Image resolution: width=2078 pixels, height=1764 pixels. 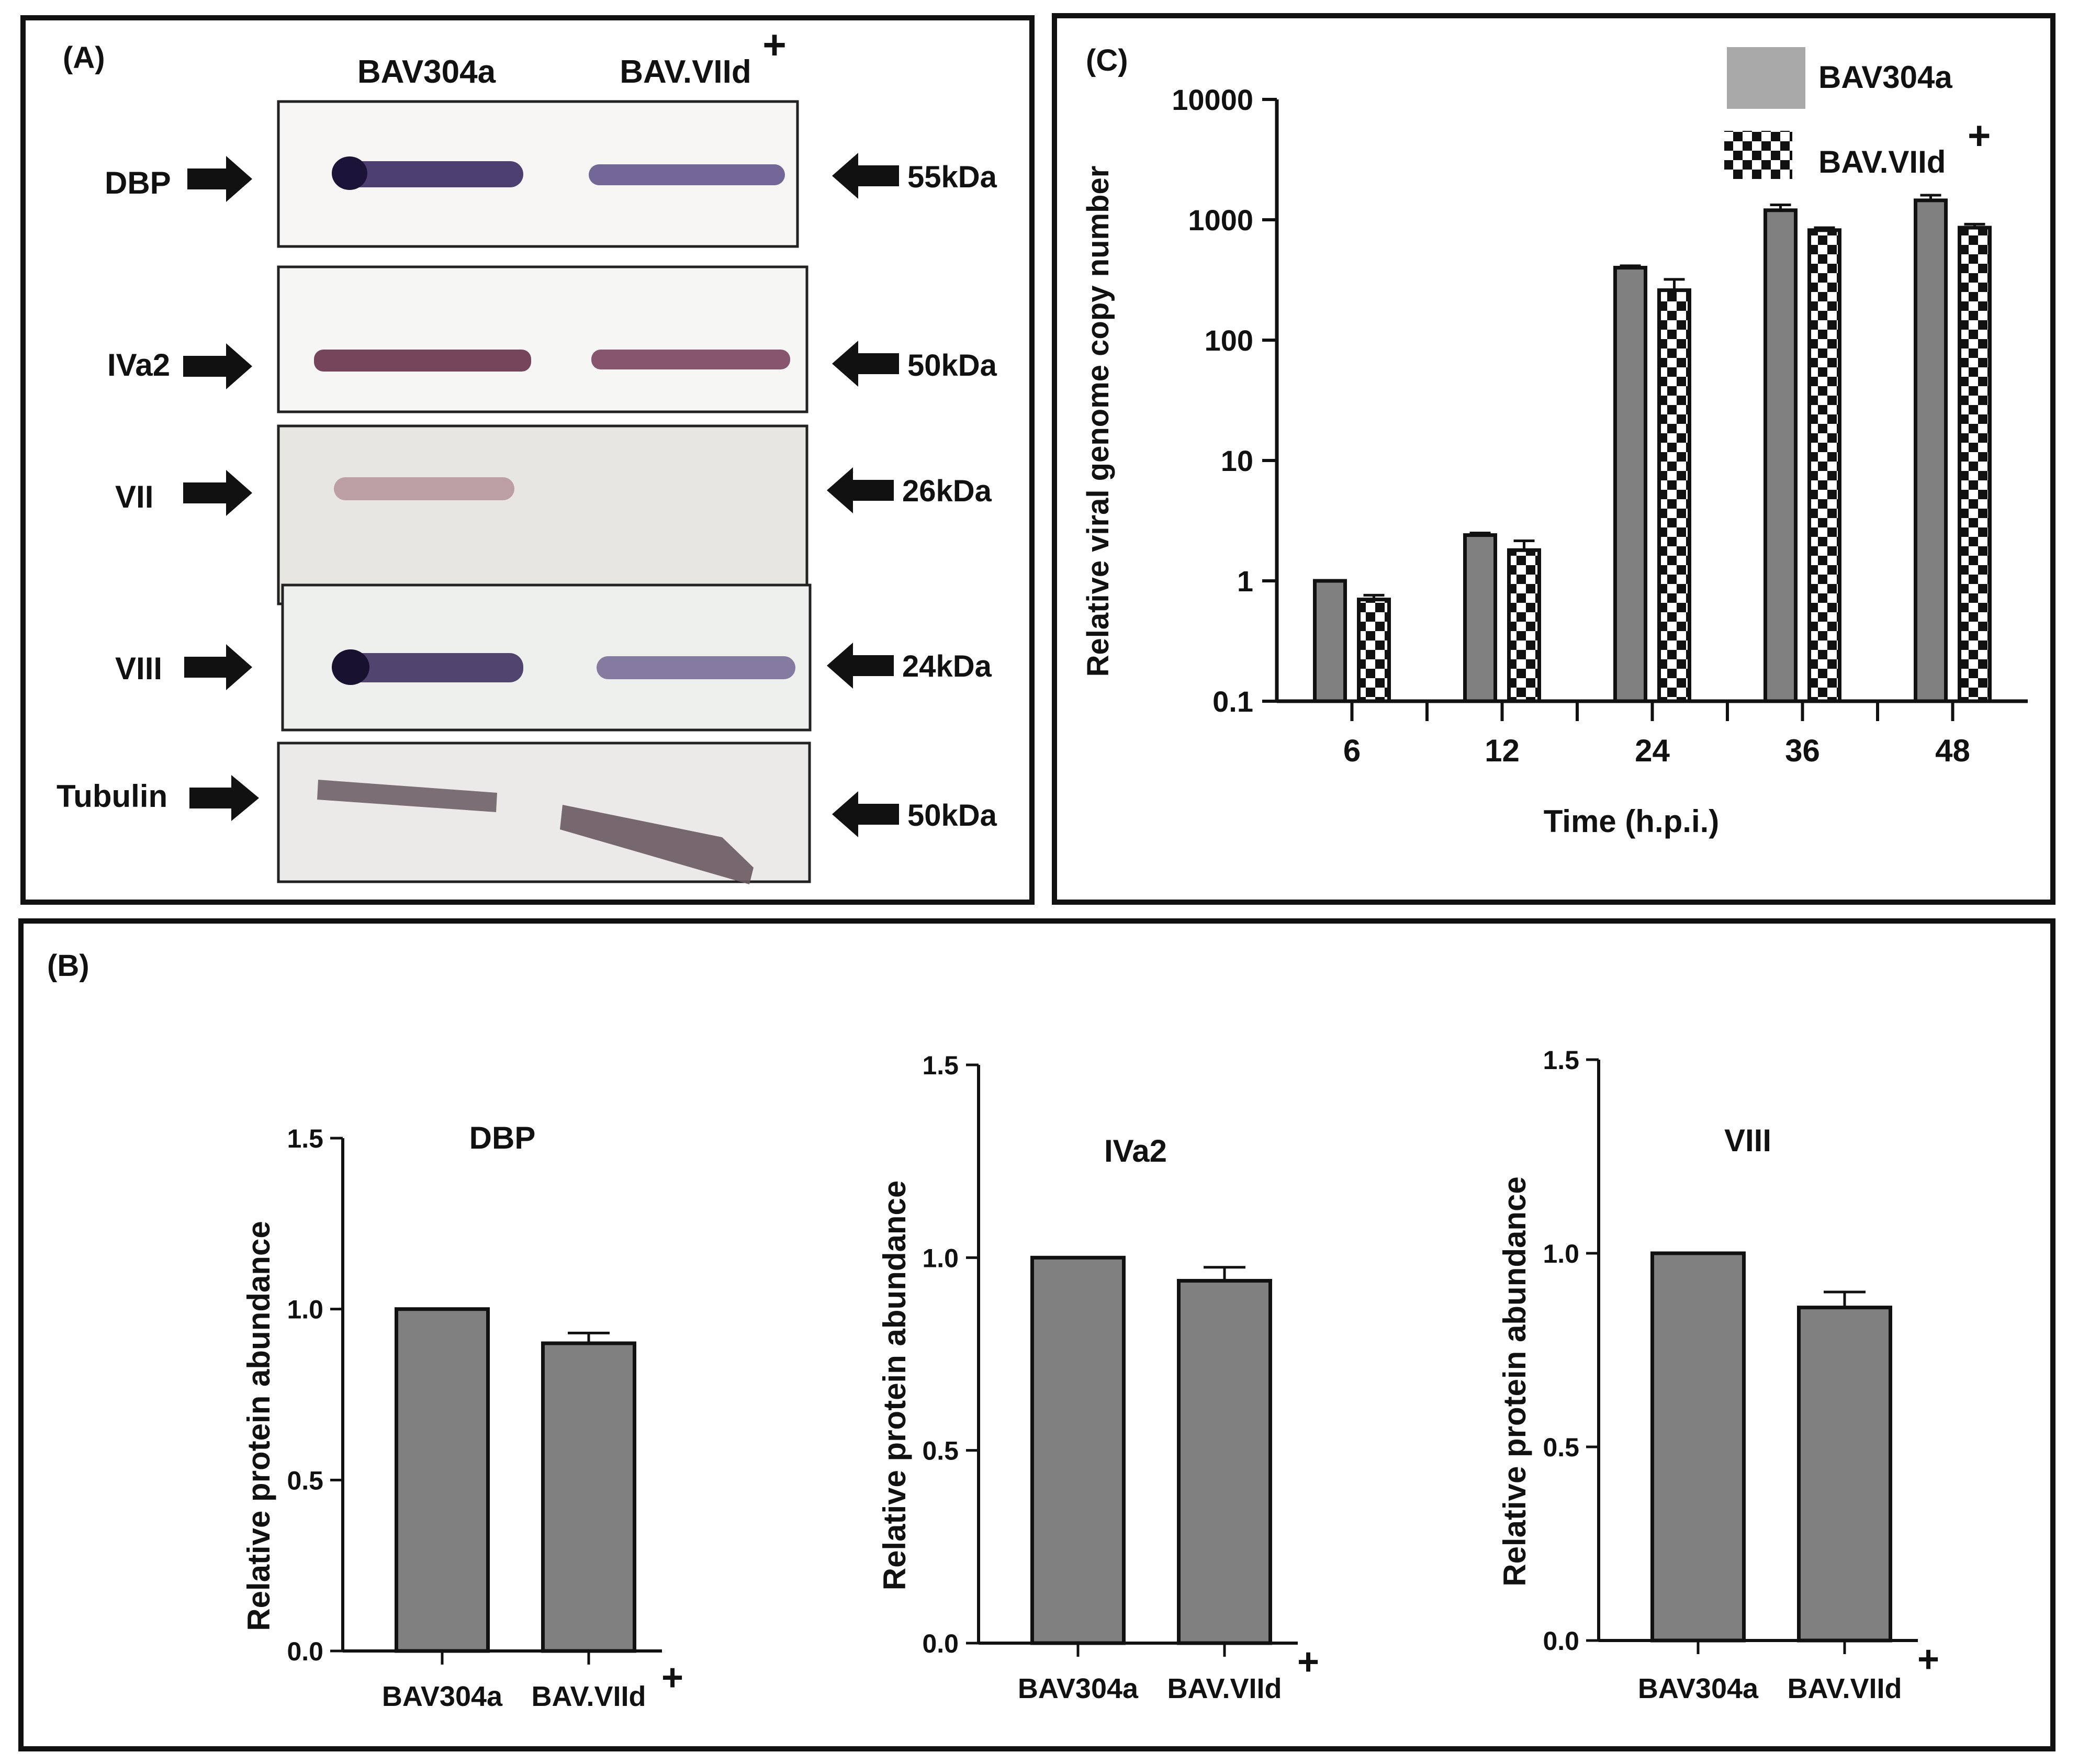 I want to click on blot-size-label: 26kDa, so click(x=947, y=491).